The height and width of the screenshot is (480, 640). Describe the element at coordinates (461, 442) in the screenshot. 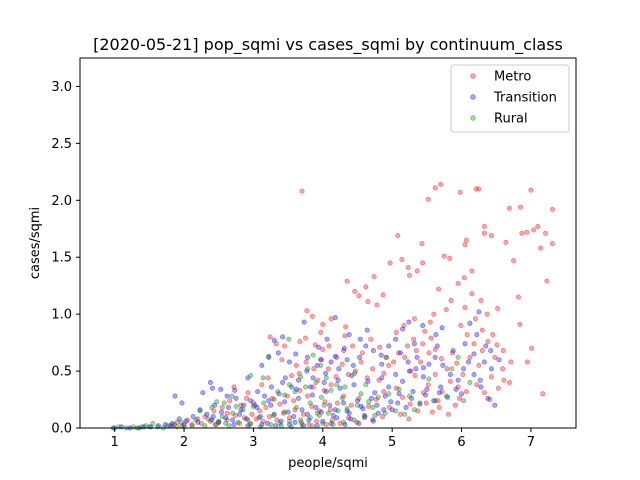

I see `x-tick-label: 6` at that location.